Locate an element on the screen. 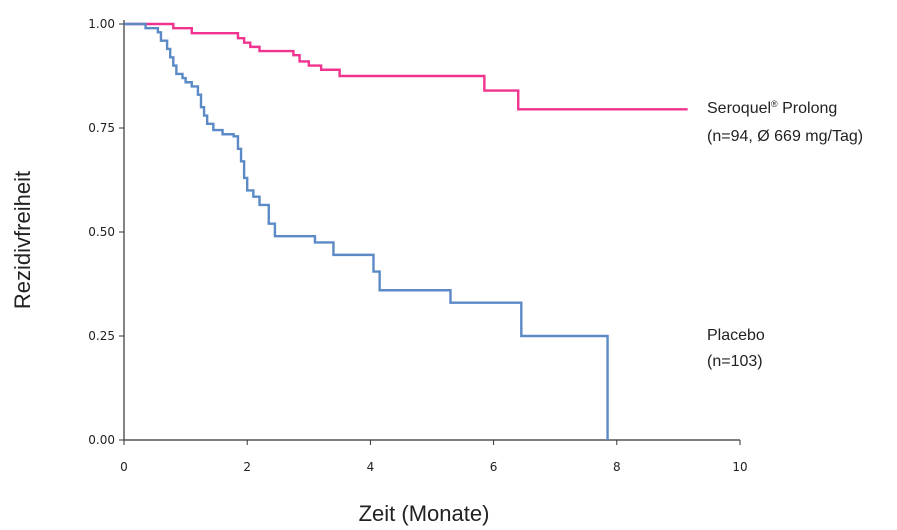 This screenshot has height=530, width=897. x-tick-label: 0 is located at coordinates (124, 467).